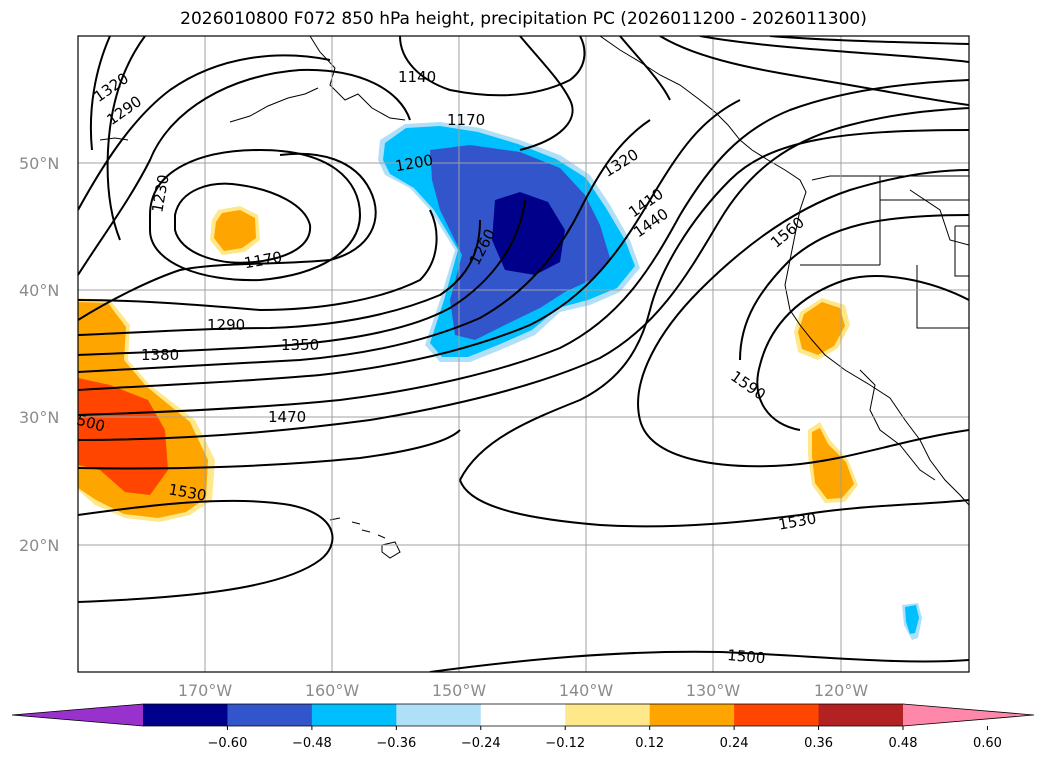 This screenshot has height=765, width=1047. What do you see at coordinates (77, 715) in the screenshot?
I see `colorbar-extend-low` at bounding box center [77, 715].